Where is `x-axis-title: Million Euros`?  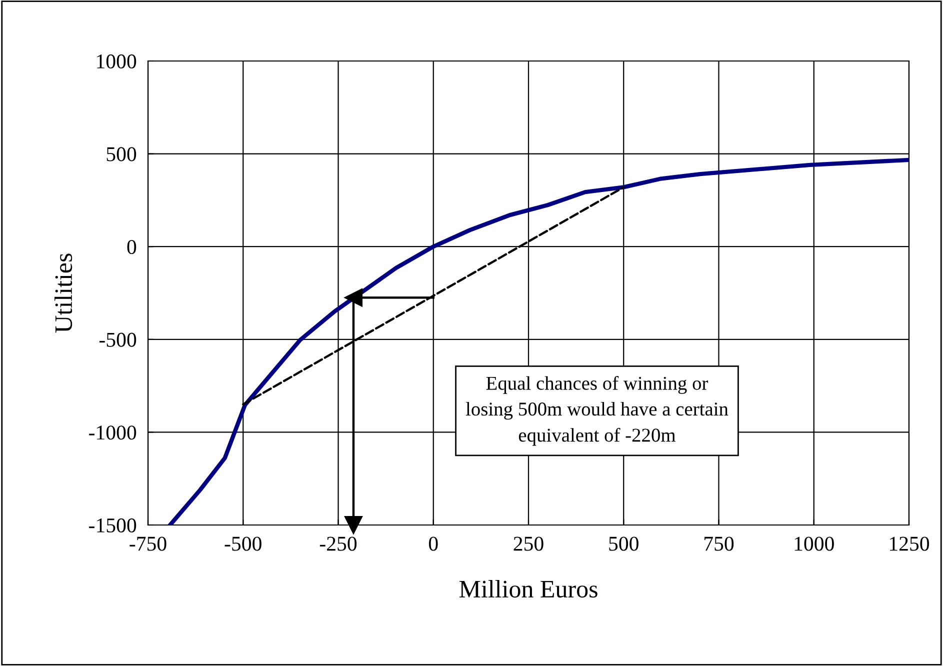 x-axis-title: Million Euros is located at coordinates (528, 589).